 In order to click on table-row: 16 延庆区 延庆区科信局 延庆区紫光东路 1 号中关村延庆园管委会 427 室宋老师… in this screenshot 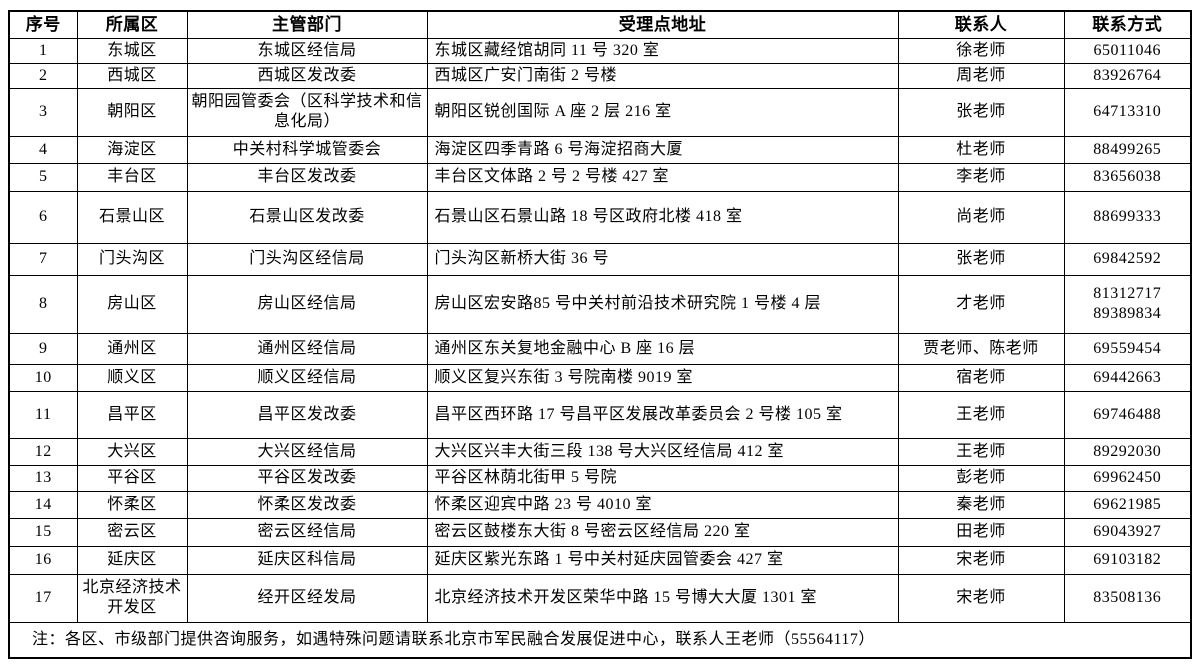, I will do `click(600, 560)`.